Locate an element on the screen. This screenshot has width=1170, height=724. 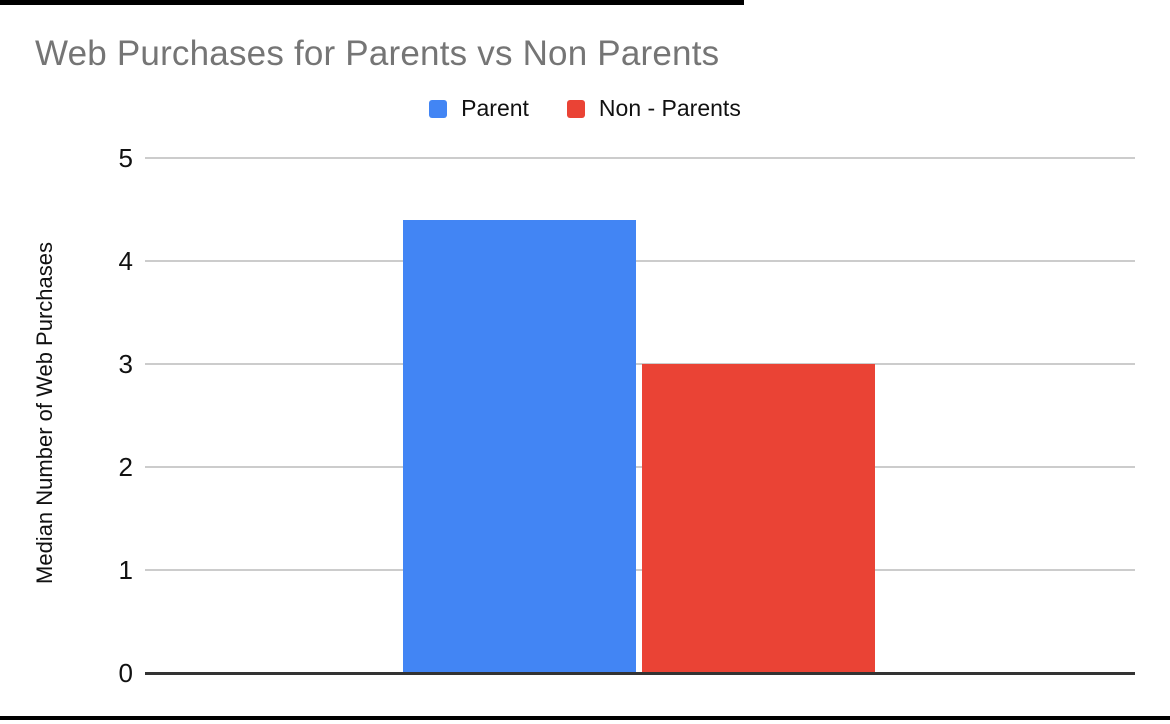
y-tick-label: 0 is located at coordinates (125, 673).